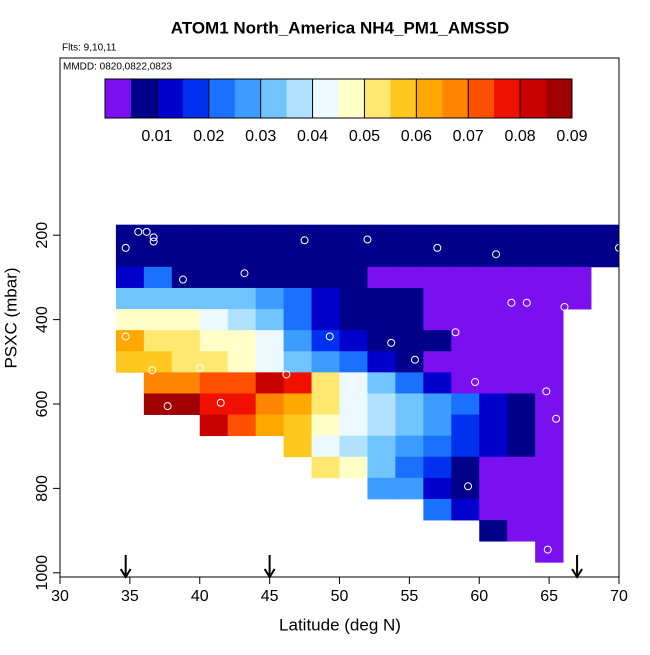 The width and height of the screenshot is (650, 655). Describe the element at coordinates (260, 136) in the screenshot. I see `colorbar-tick-label: 0.03` at that location.